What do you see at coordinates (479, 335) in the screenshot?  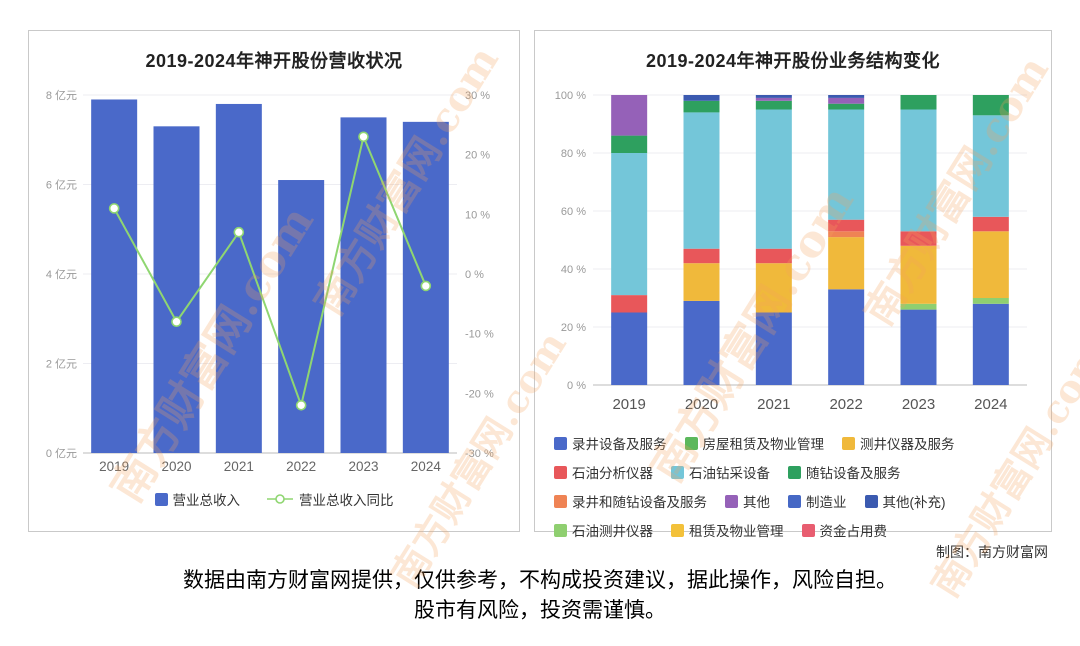 I see `svg-text: -10 %` at bounding box center [479, 335].